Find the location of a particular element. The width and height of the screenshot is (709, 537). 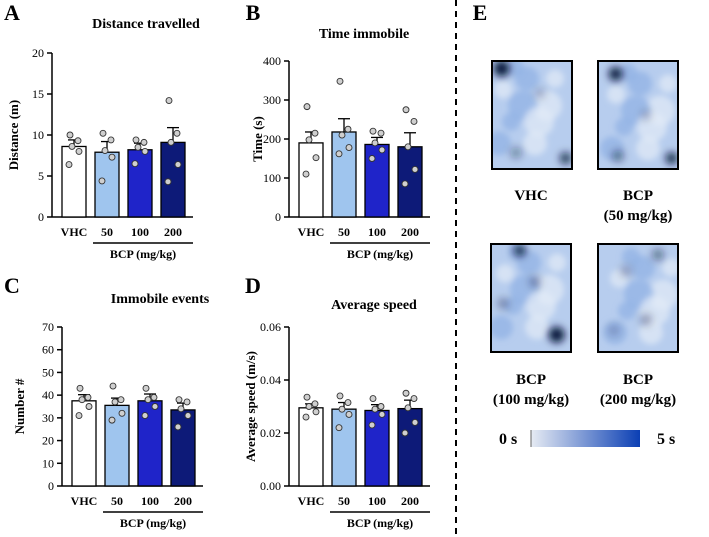

scale-gradient-bar is located at coordinates (585, 438).